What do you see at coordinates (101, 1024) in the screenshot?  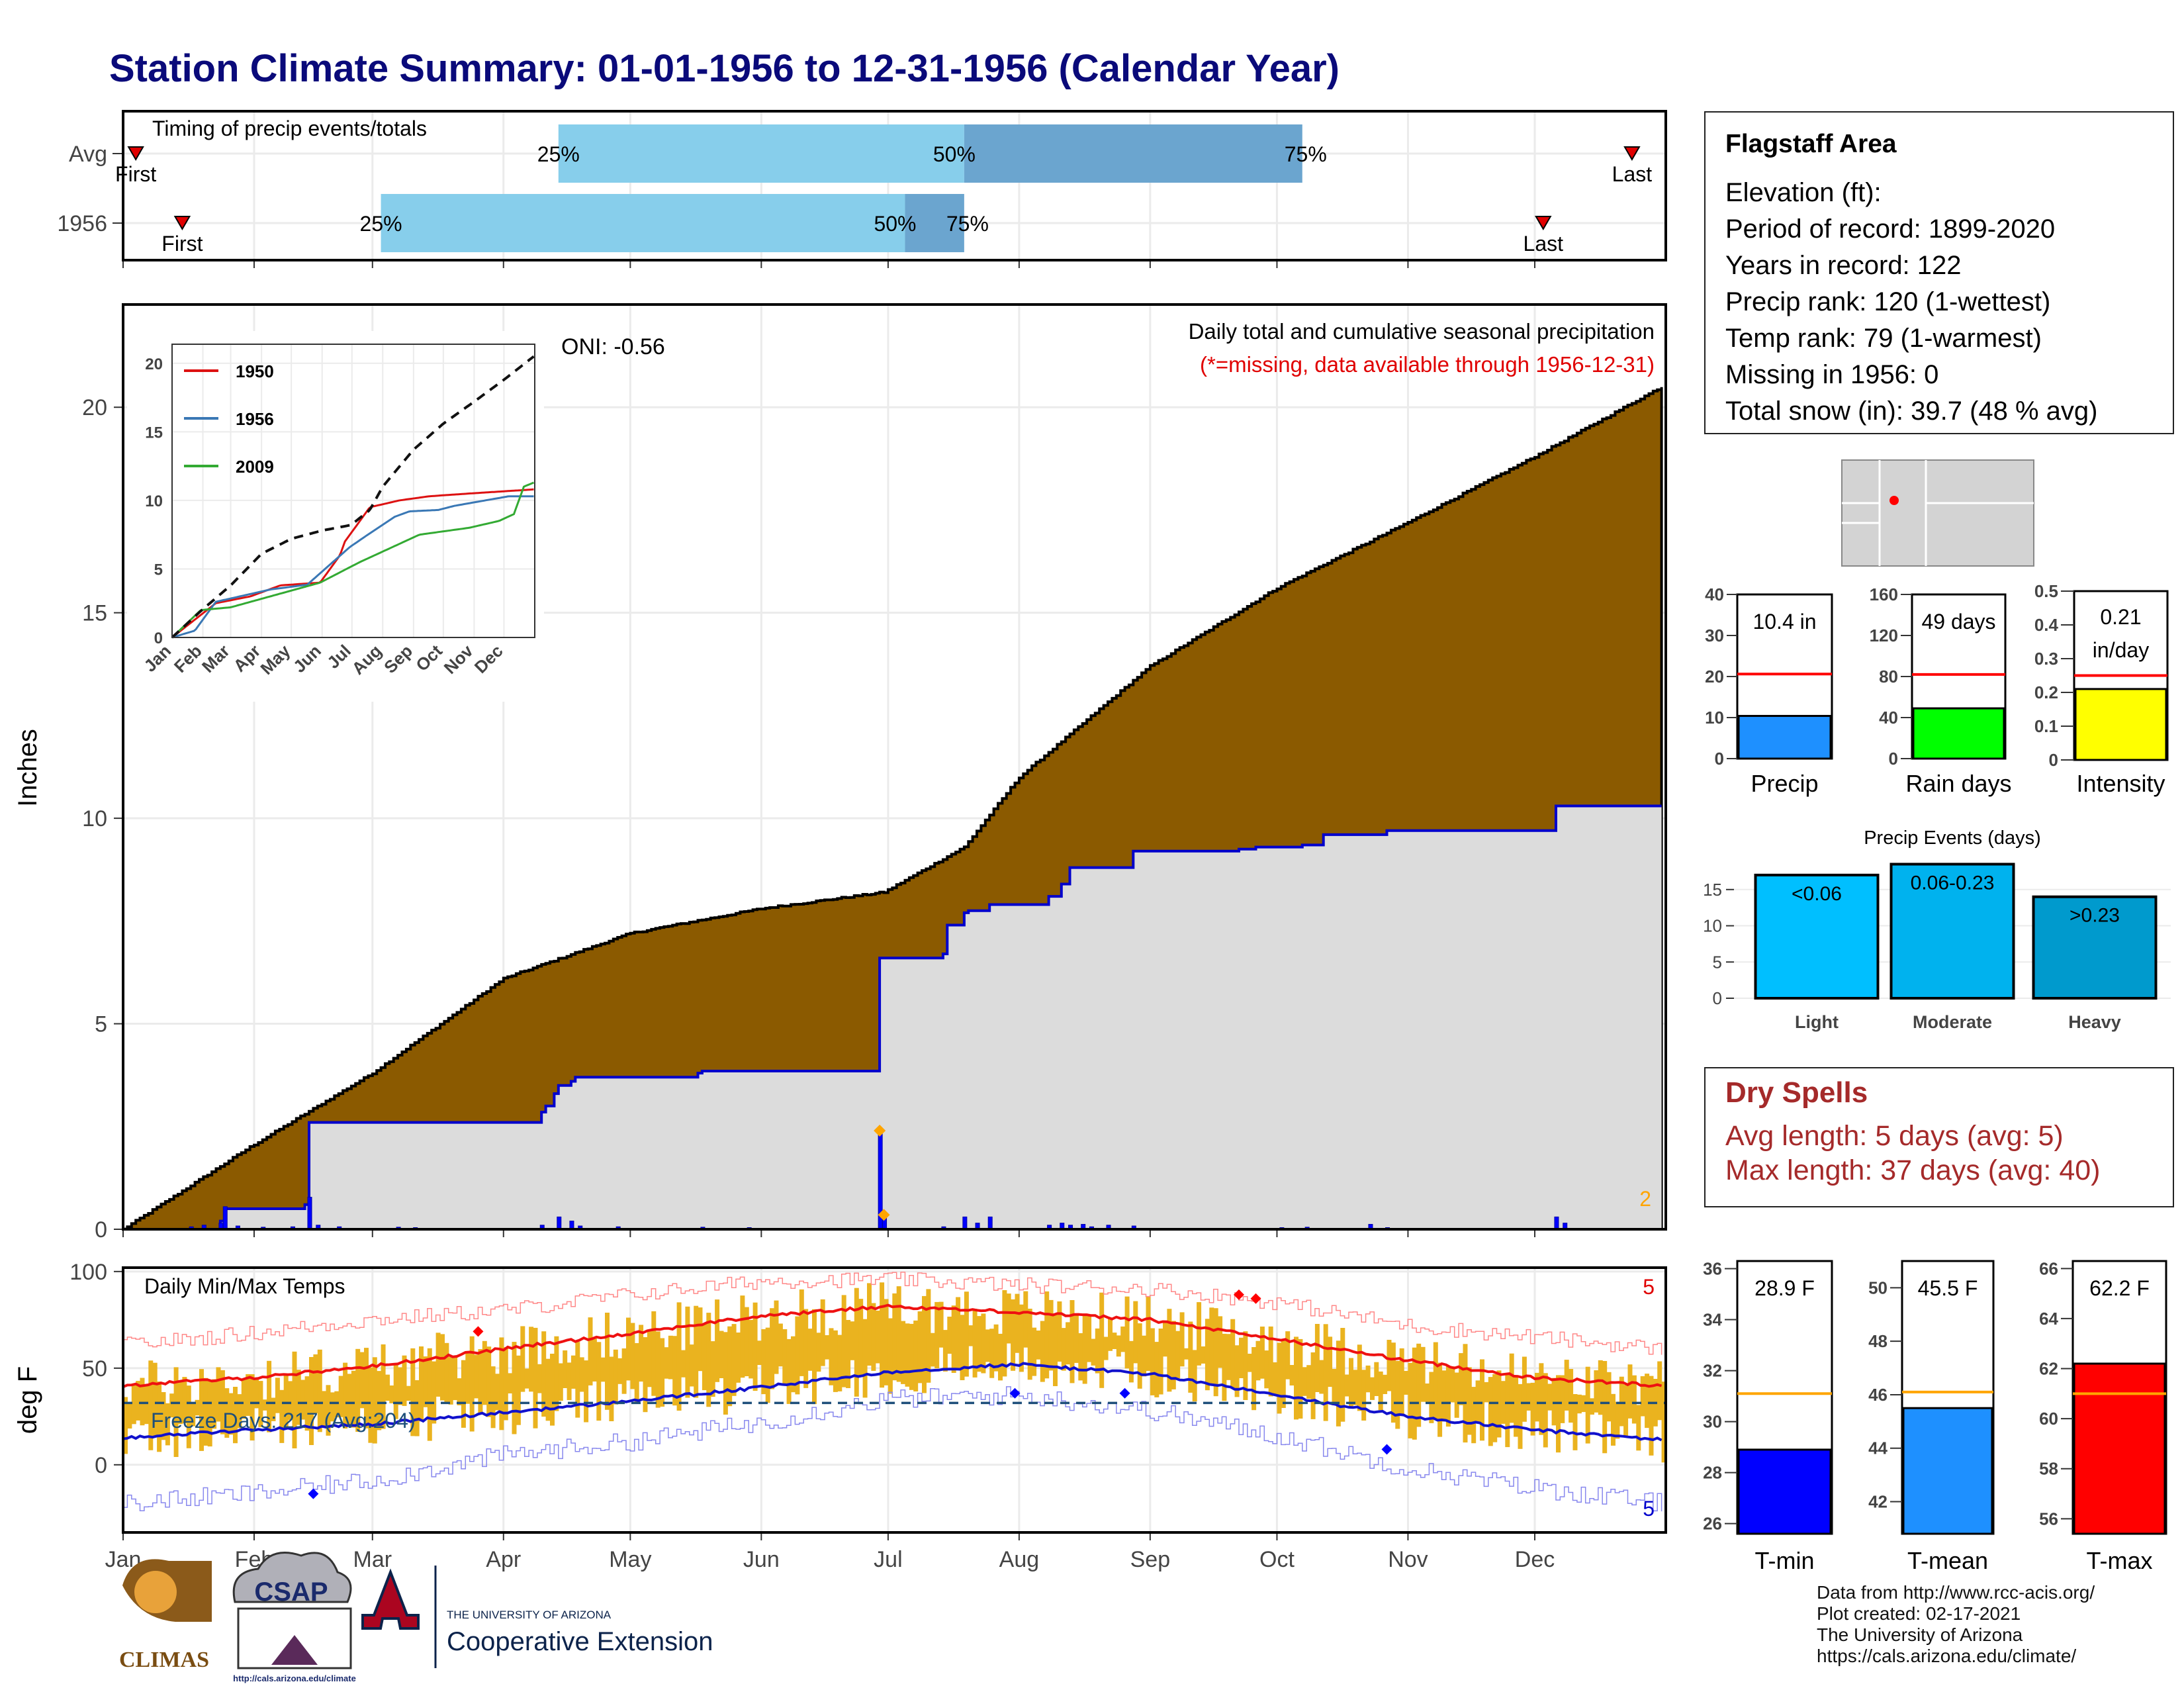 I see `precip-y-tick-label: 5` at bounding box center [101, 1024].